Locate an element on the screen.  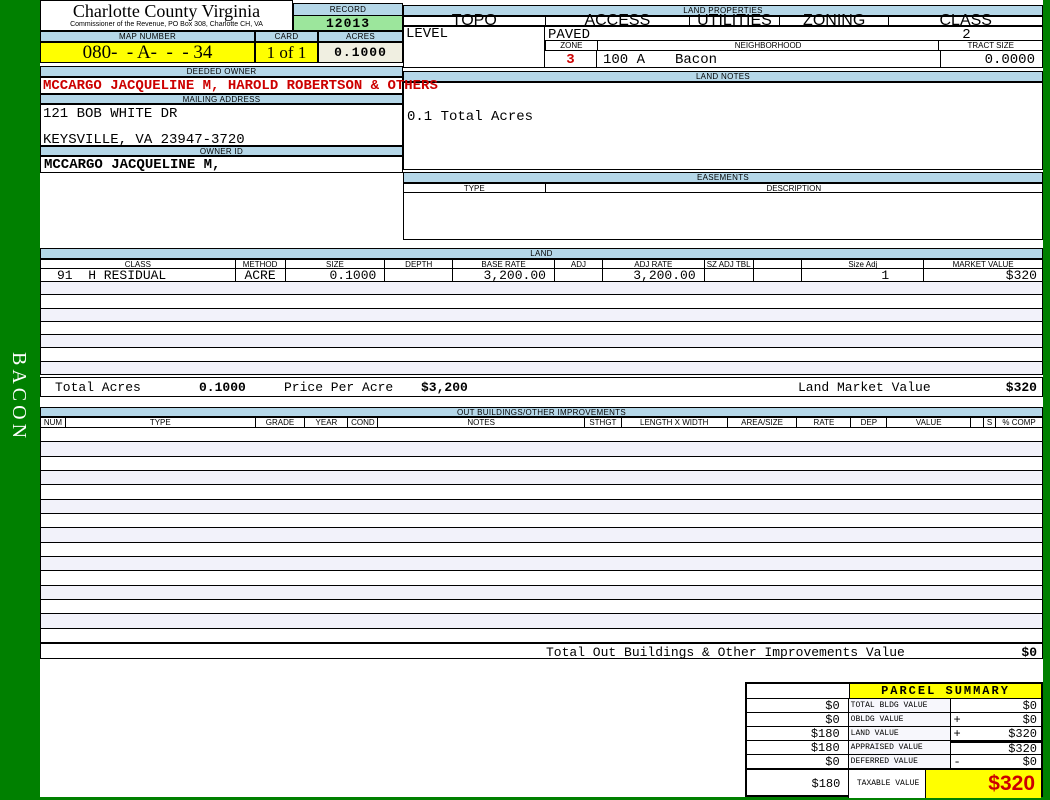
mailing-address-line2: KEYSVILLE, VA 23947-3720 is located at coordinates (144, 140).